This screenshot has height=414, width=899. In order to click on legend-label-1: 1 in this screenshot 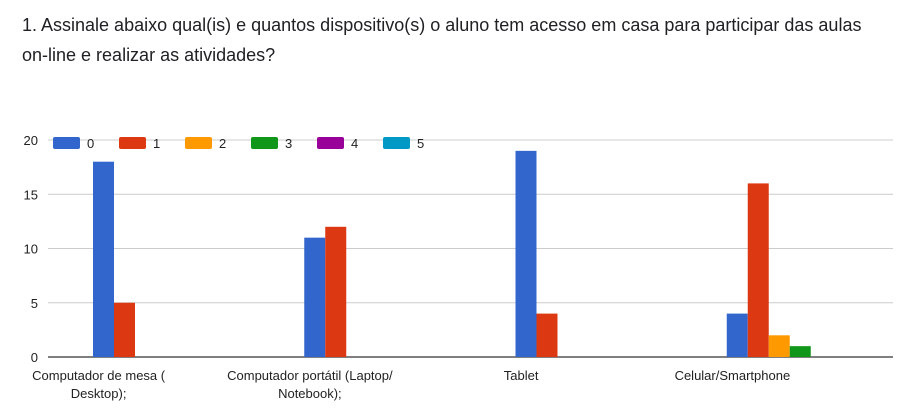, I will do `click(156, 143)`.